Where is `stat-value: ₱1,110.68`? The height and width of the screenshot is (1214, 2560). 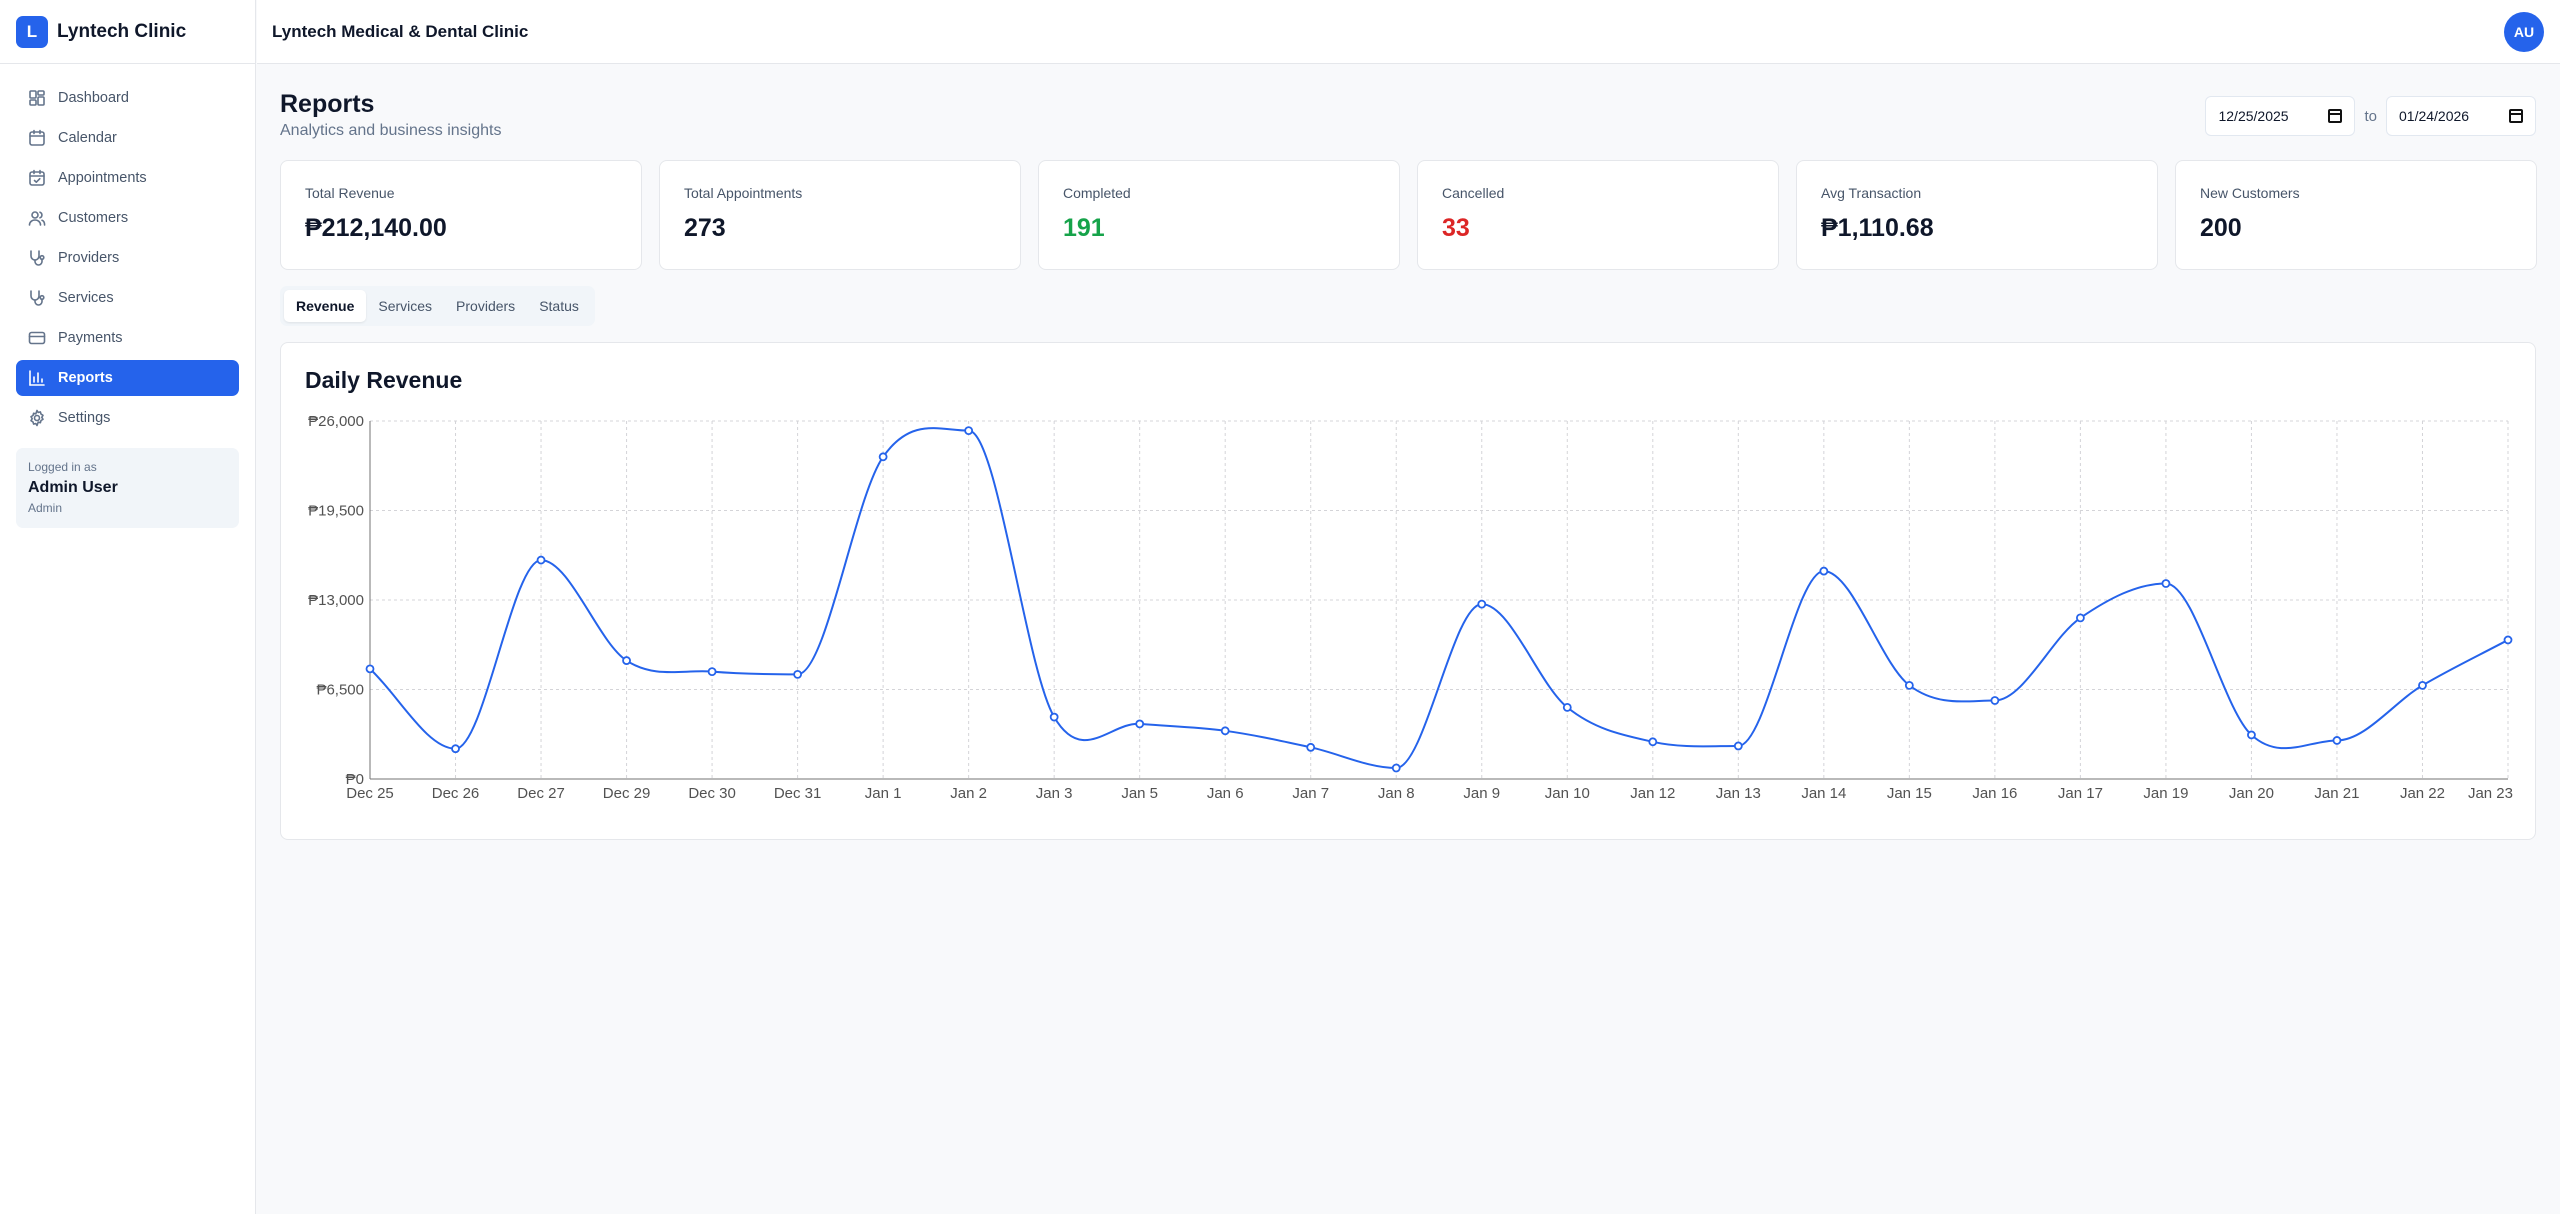 stat-value: ₱1,110.68 is located at coordinates (1877, 228).